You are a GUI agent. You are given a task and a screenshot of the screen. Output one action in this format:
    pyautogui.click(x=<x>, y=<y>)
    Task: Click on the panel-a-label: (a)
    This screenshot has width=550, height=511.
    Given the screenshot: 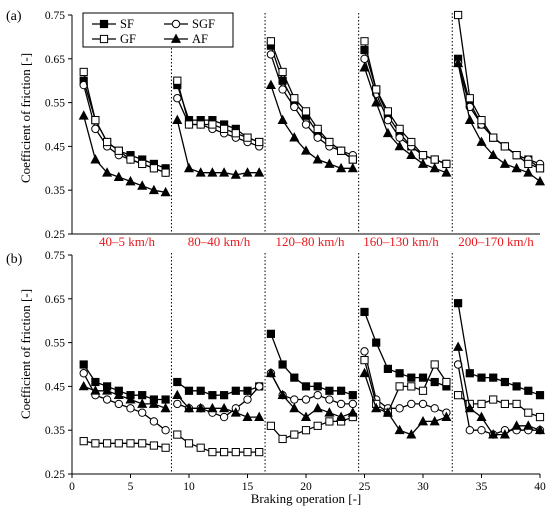 What is the action you would take?
    pyautogui.click(x=14, y=16)
    